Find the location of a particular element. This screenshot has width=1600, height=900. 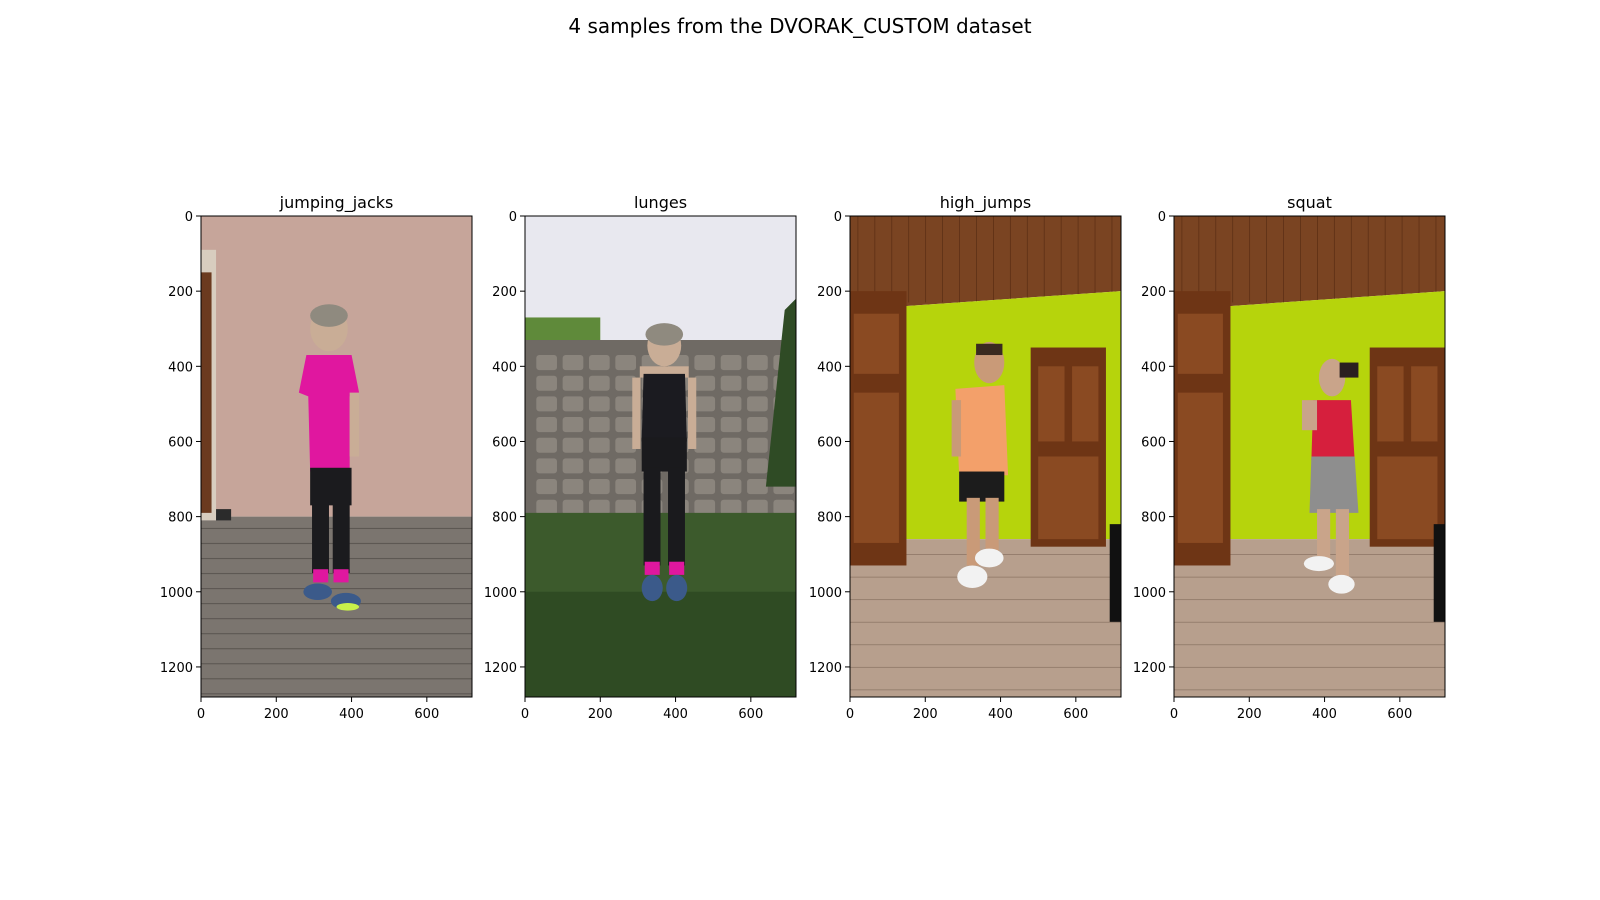

panel-title: lunges is located at coordinates (660, 202).